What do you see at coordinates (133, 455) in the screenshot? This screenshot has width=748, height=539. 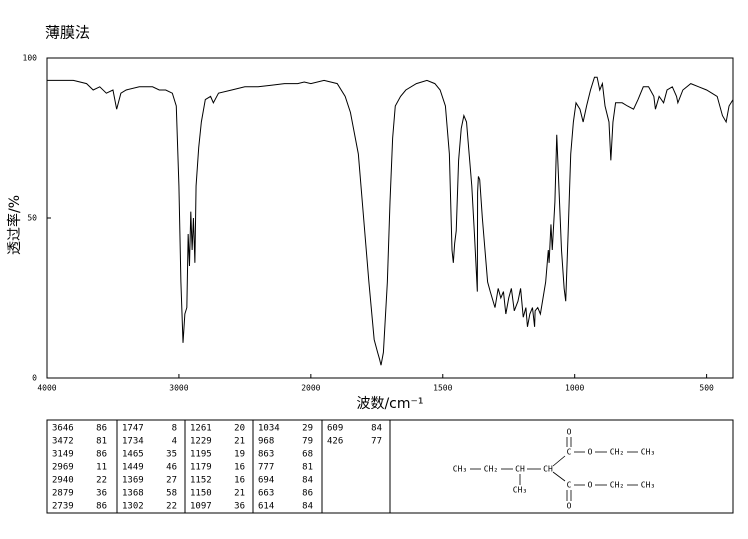 I see `table-cell: 1465` at bounding box center [133, 455].